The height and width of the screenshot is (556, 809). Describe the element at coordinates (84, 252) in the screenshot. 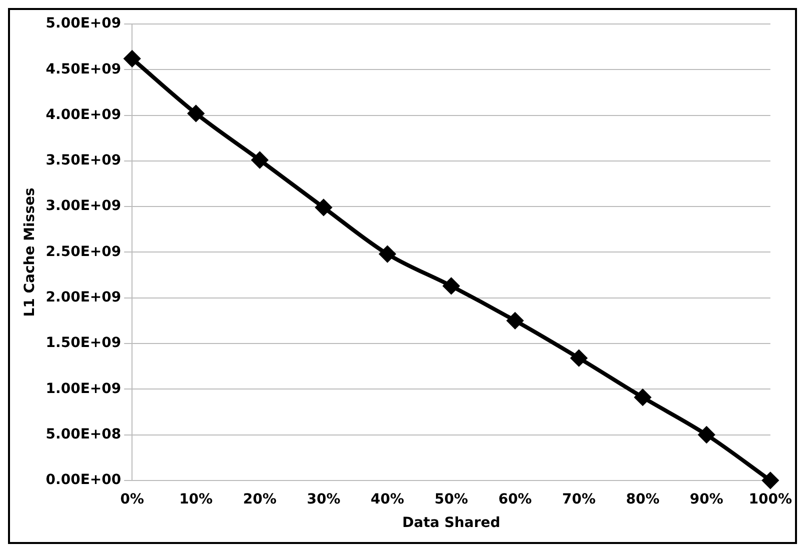

I see `y-tick-label: 2.50E+09` at that location.